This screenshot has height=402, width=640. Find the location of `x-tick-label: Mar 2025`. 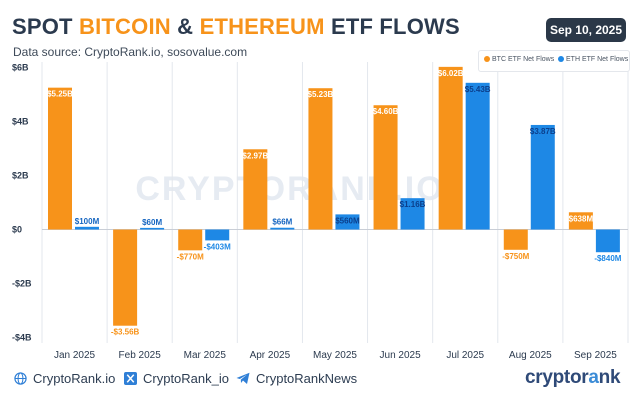

x-tick-label: Mar 2025 is located at coordinates (205, 355).